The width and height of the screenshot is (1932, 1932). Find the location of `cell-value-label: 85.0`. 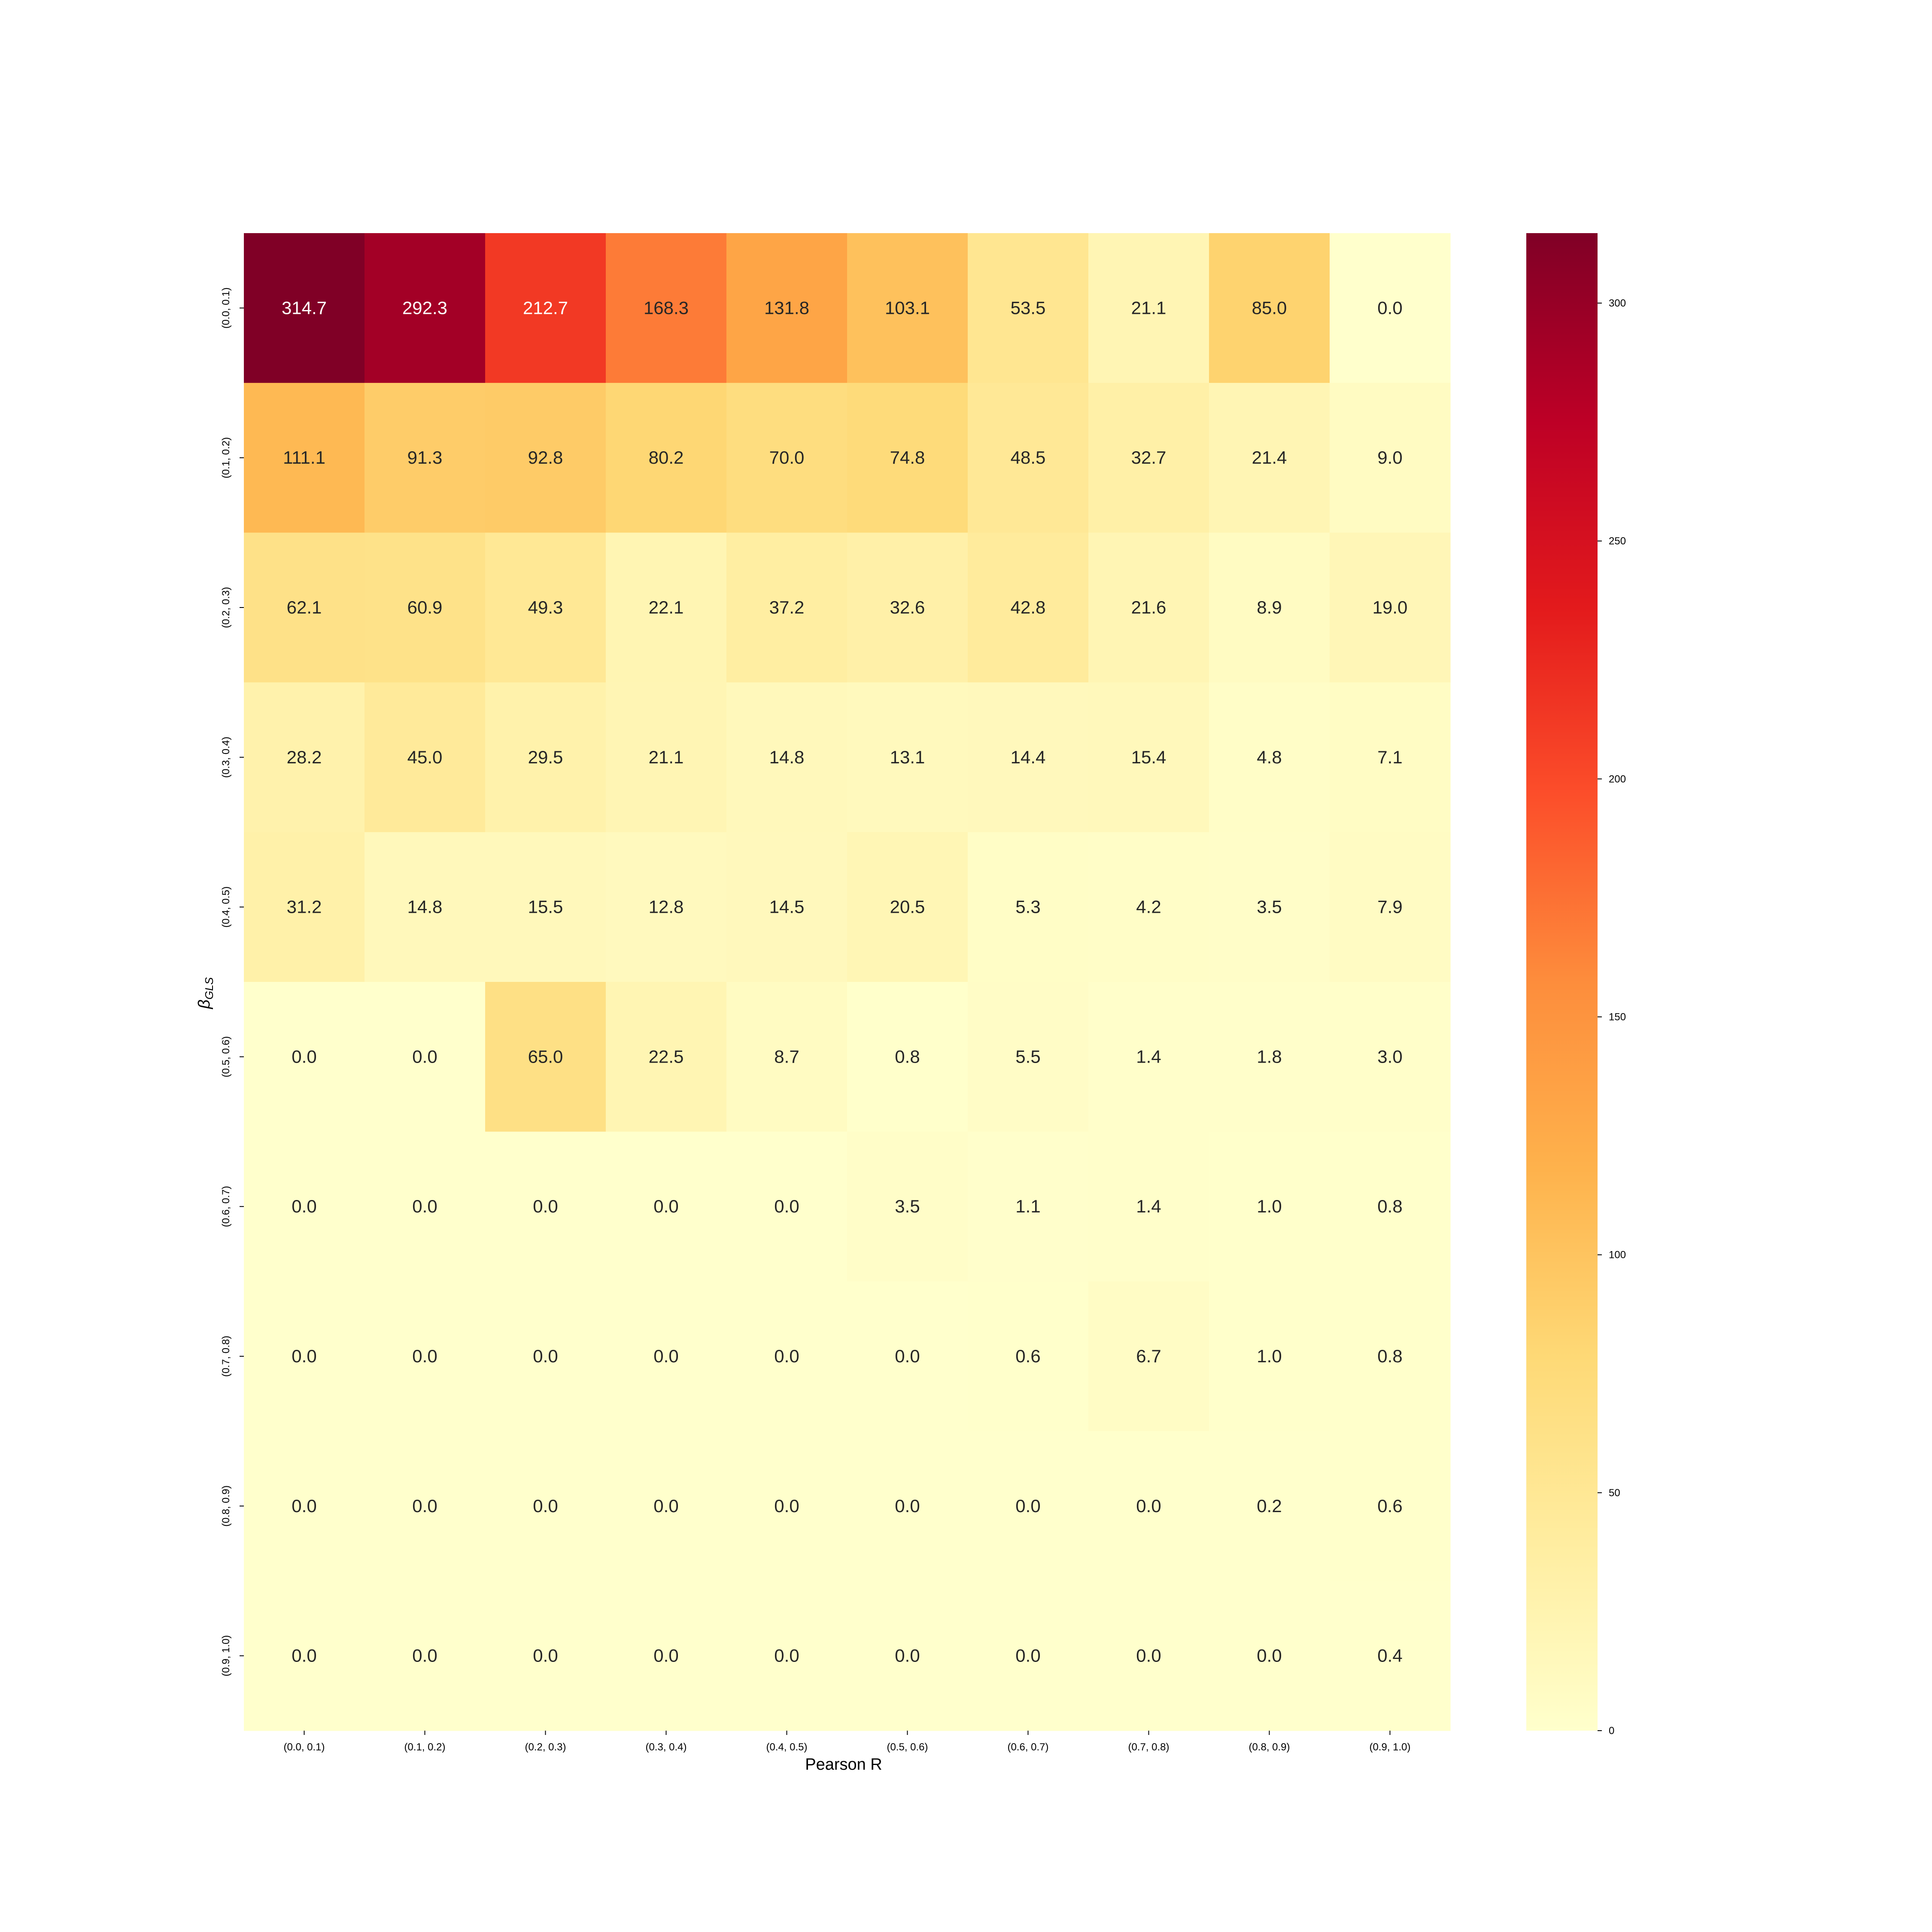

cell-value-label: 85.0 is located at coordinates (1269, 308).